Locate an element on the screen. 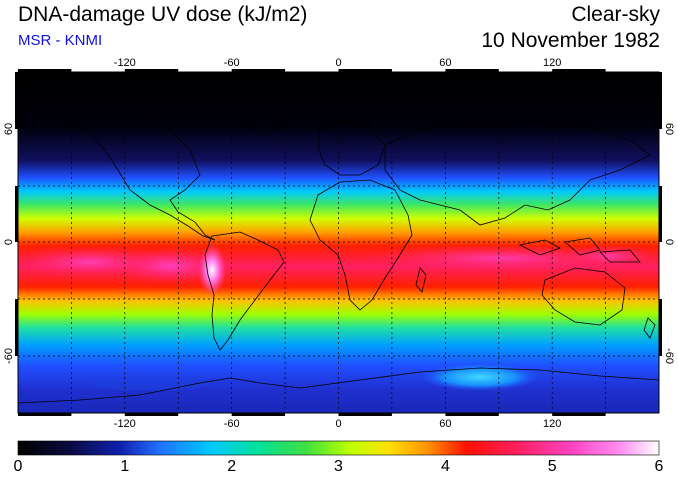 The image size is (678, 480). lon-tick-bottom: 0 is located at coordinates (338, 424).